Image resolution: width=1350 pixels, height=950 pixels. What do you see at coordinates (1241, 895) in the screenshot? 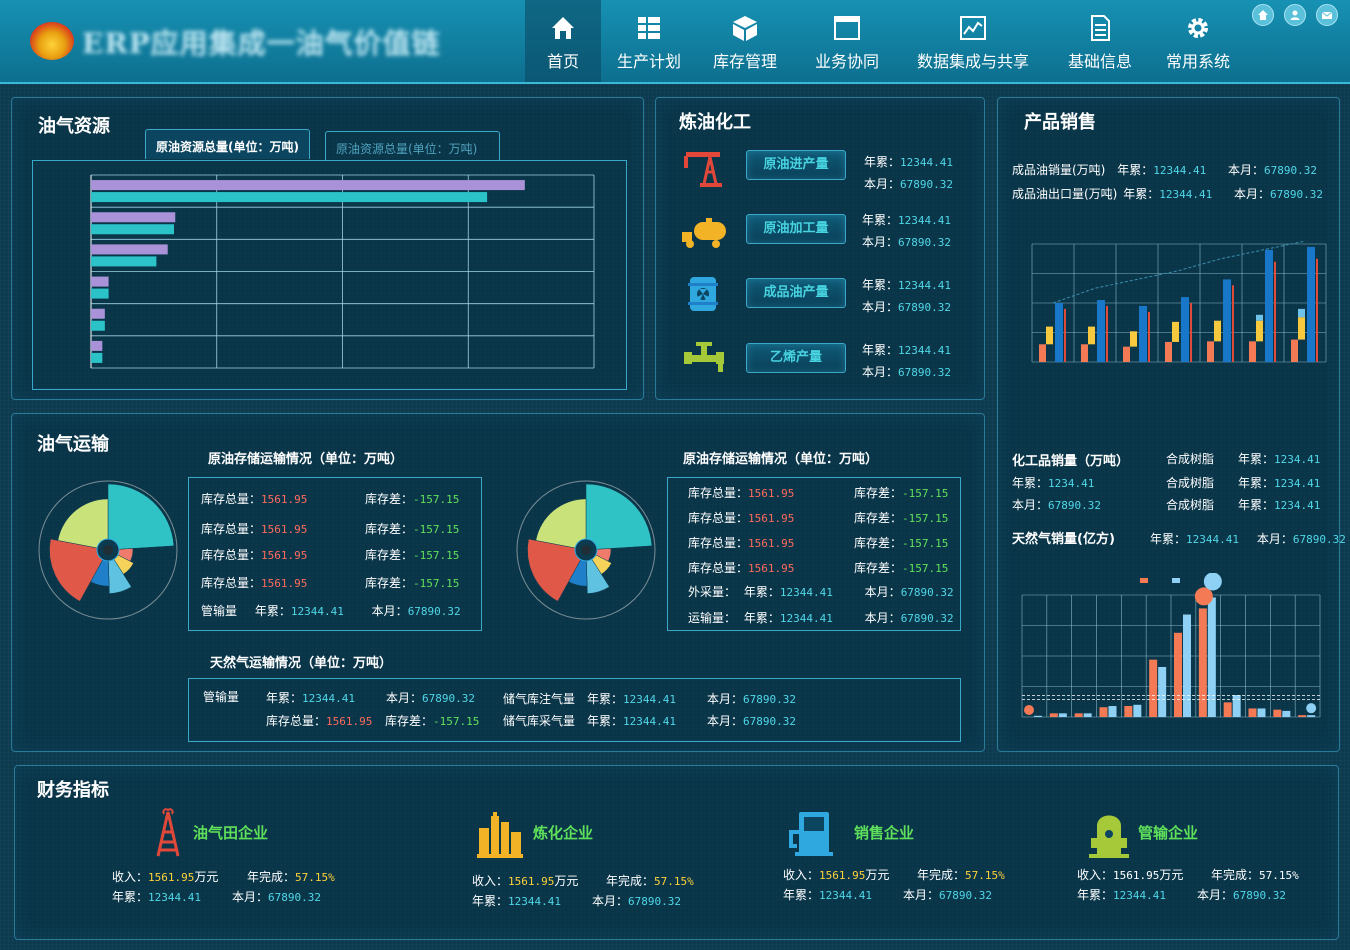
I see `finance-month: 本月：67890.32` at bounding box center [1241, 895].